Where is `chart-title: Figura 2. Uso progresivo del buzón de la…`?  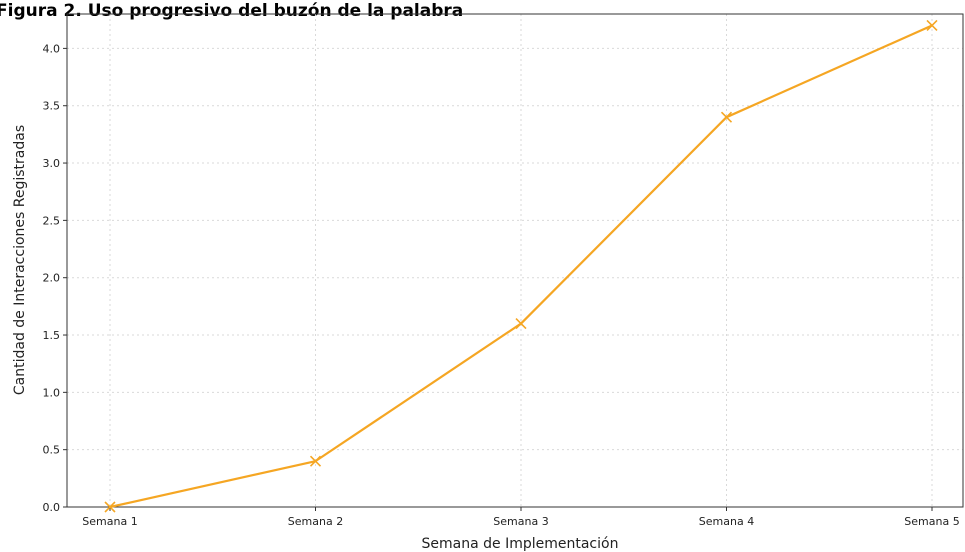
chart-title: Figura 2. Uso progresivo del buzón de la… is located at coordinates (231, 11).